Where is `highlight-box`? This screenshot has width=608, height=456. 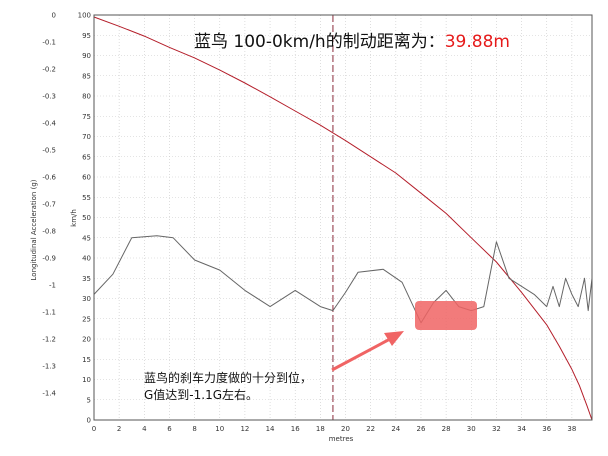
highlight-box is located at coordinates (446, 315).